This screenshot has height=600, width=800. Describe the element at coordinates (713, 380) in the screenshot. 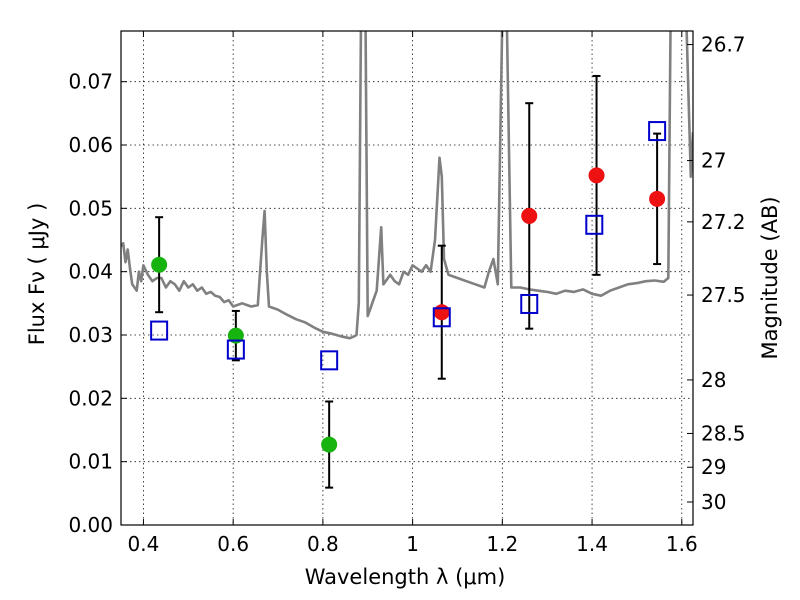

I see `mag-tick-label: 28` at that location.